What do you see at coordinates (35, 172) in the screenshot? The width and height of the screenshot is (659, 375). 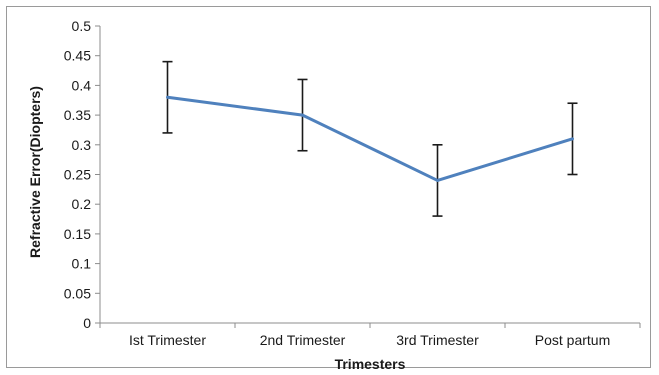 I see `y-axis-title: Refractive Error(Diopters)` at bounding box center [35, 172].